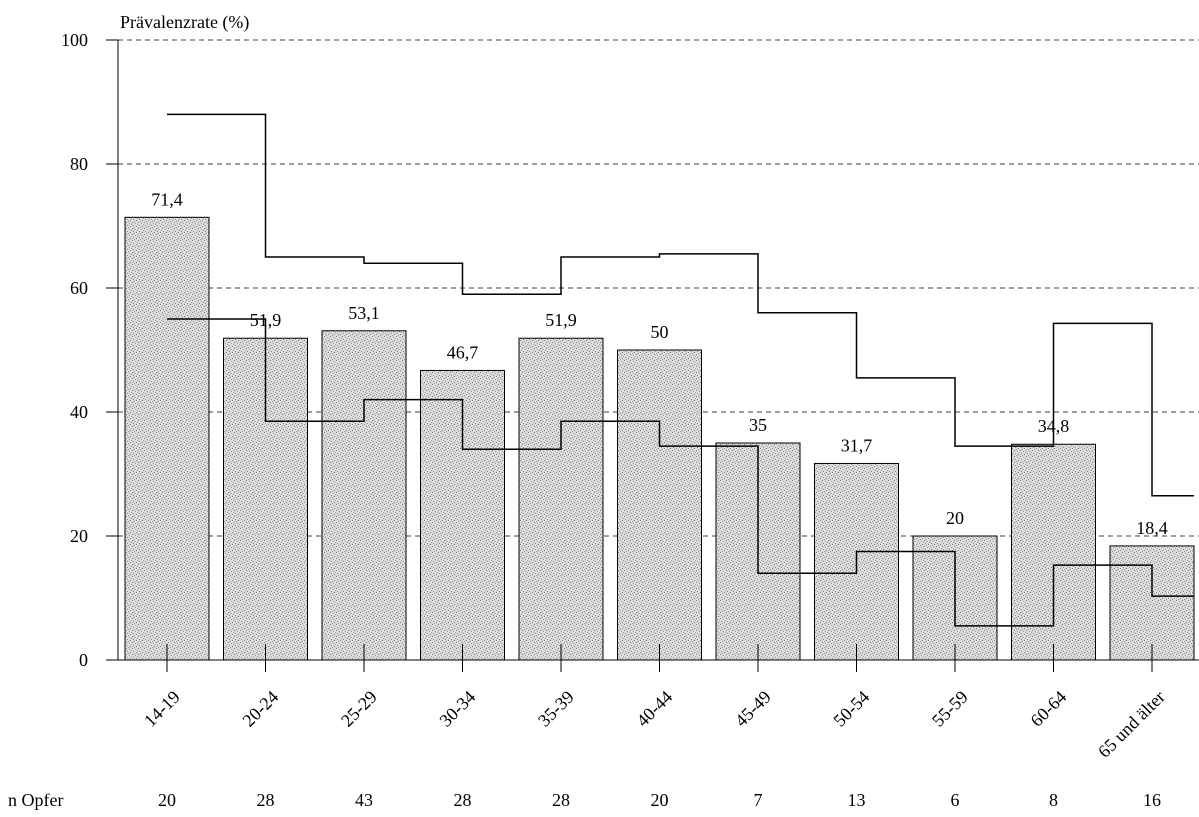  Describe the element at coordinates (364, 313) in the screenshot. I see `value-label-25-29: 53,1` at that location.